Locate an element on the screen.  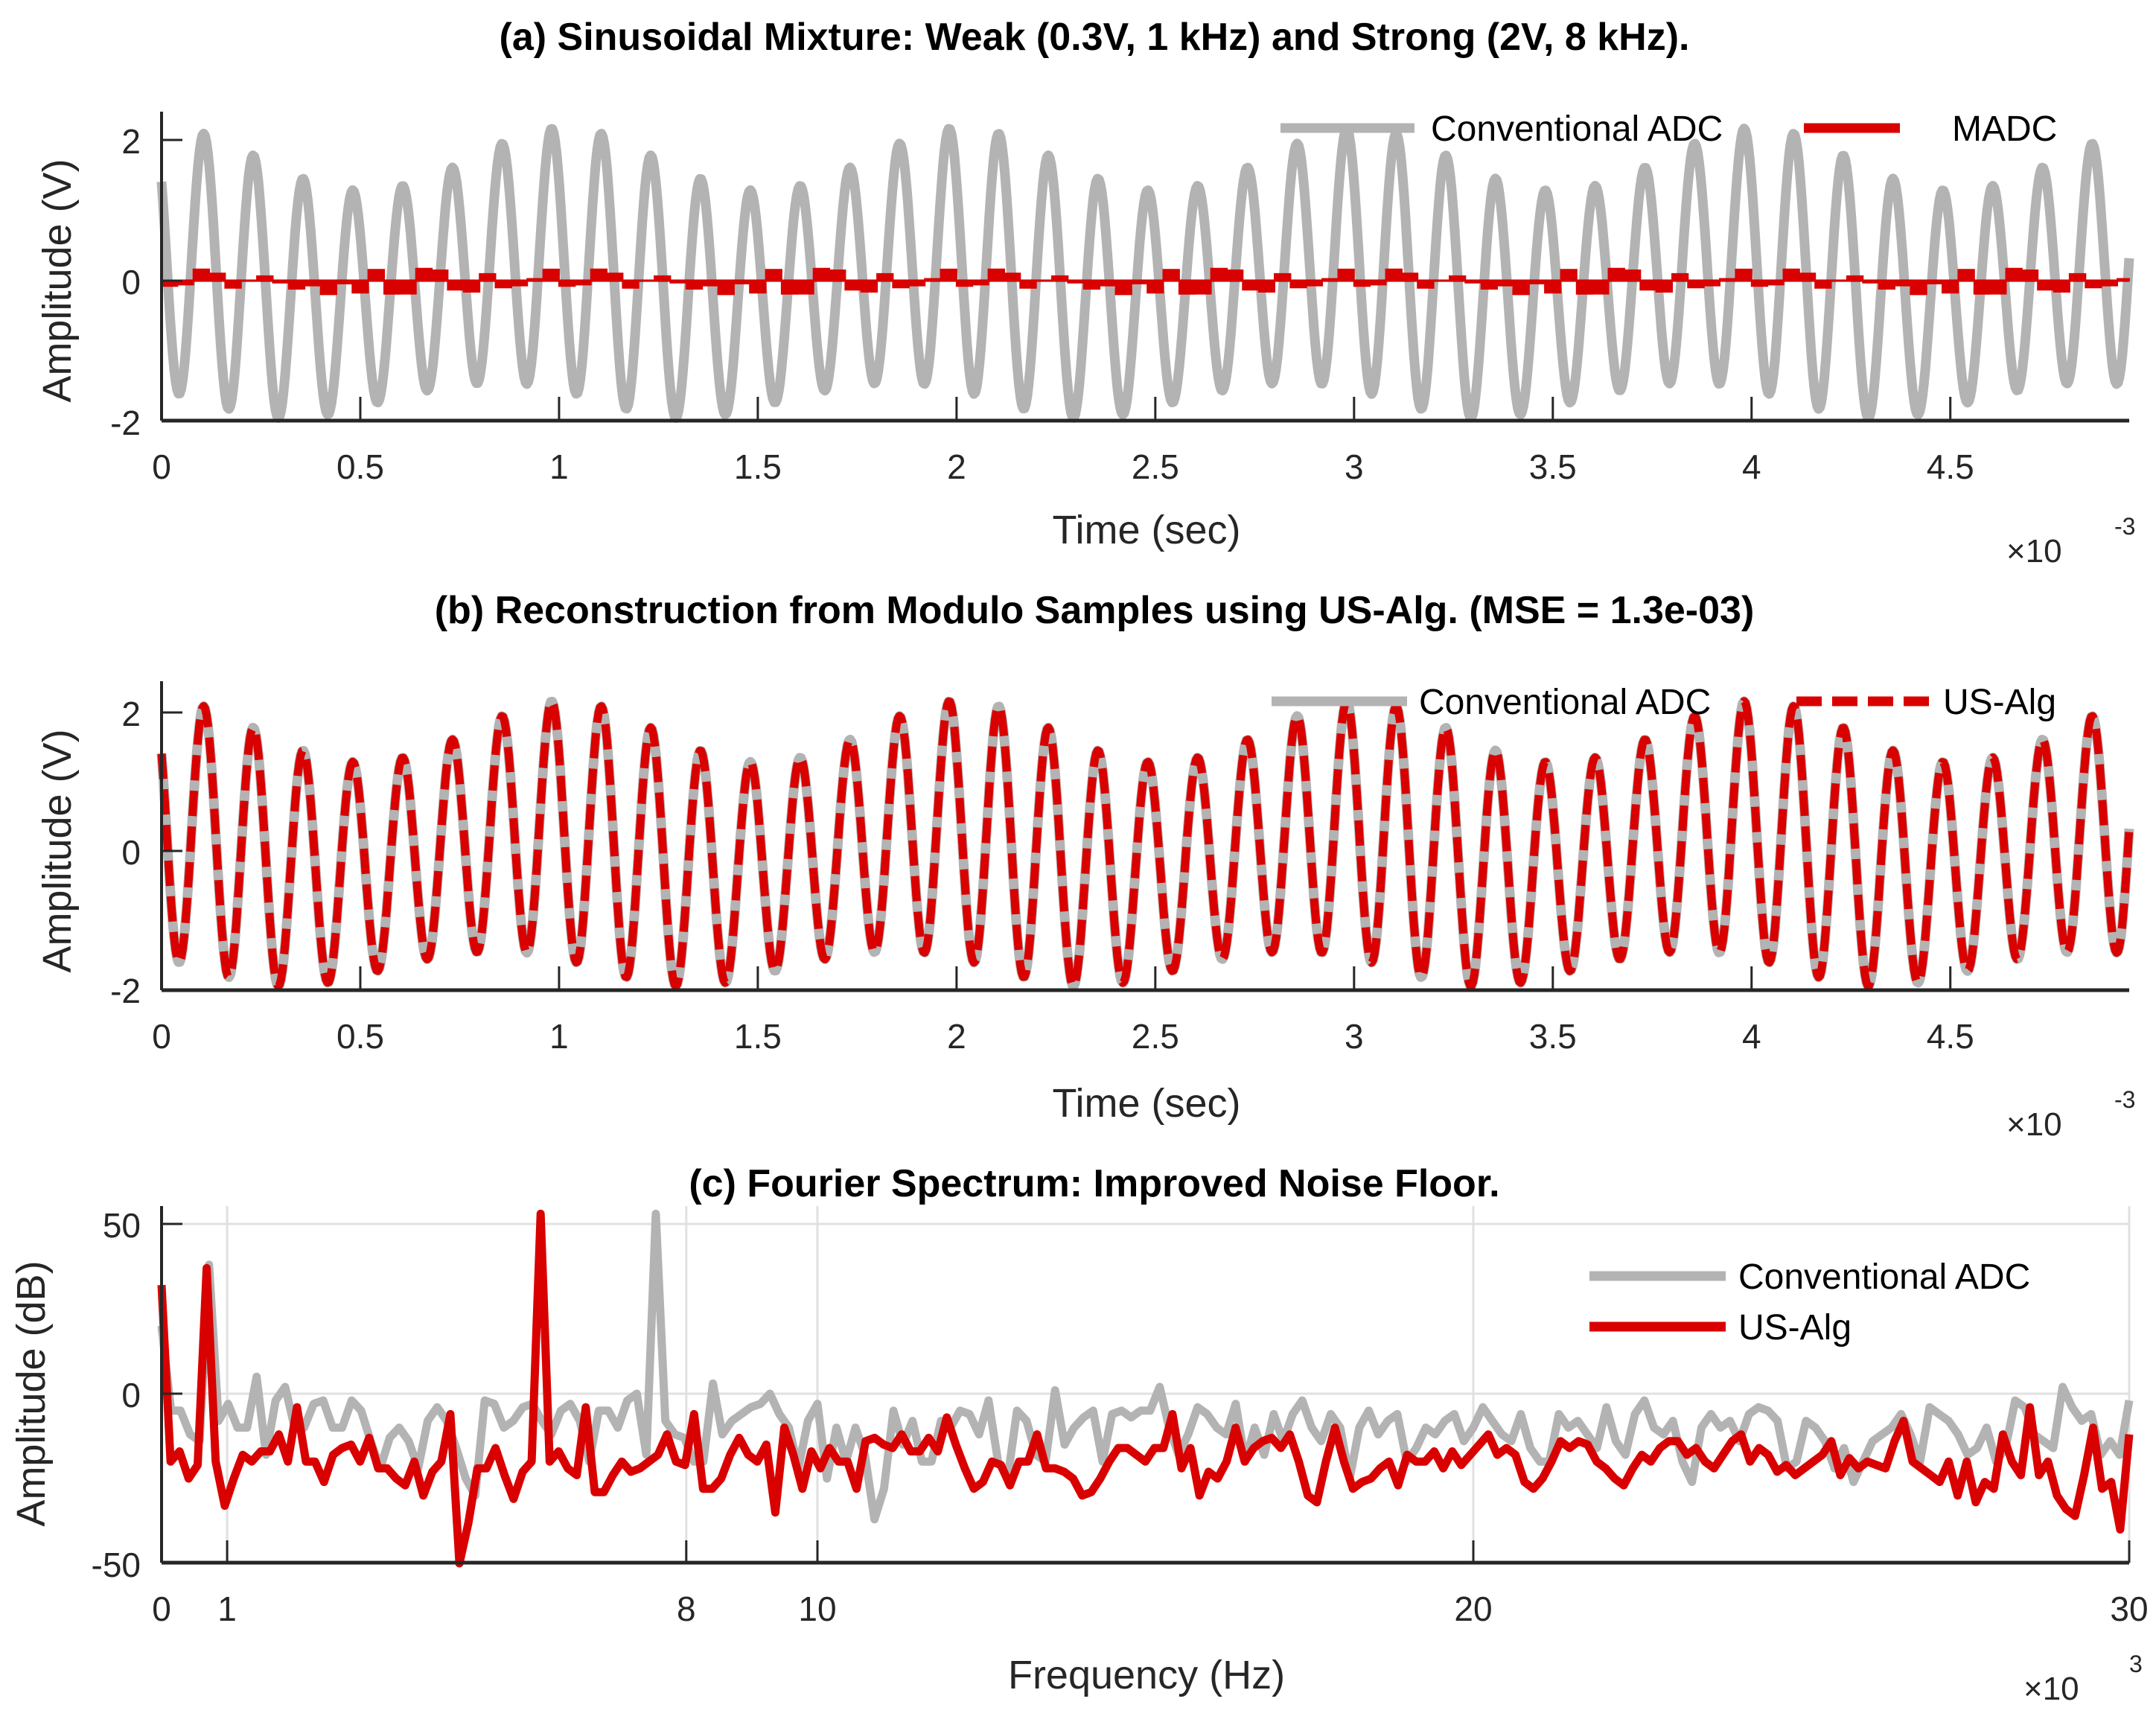
panel-a-xtick-label: 1 is located at coordinates (559, 466).